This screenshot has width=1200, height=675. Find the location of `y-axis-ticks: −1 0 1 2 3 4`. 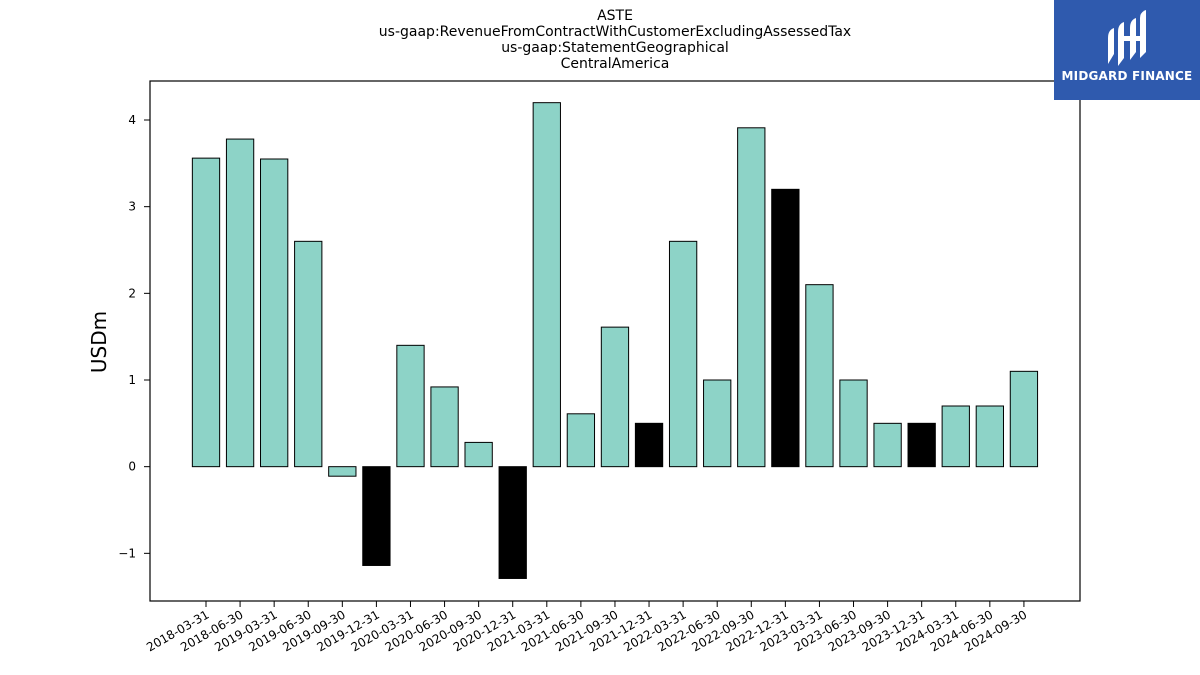

y-axis-ticks: −1 0 1 2 3 4 is located at coordinates (134, 336).